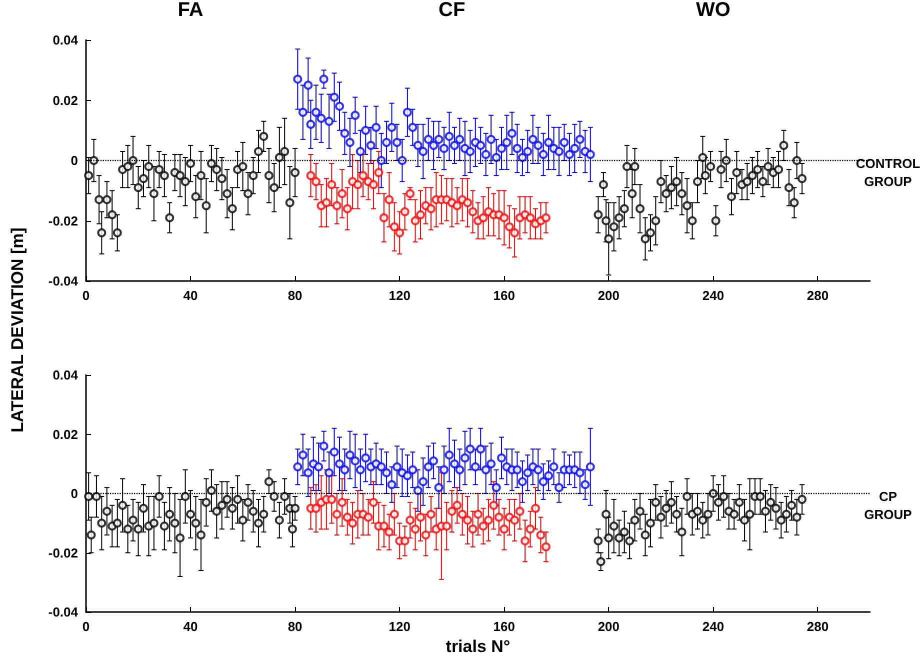  What do you see at coordinates (478, 646) in the screenshot?
I see `x-axis-title: trials N°` at bounding box center [478, 646].